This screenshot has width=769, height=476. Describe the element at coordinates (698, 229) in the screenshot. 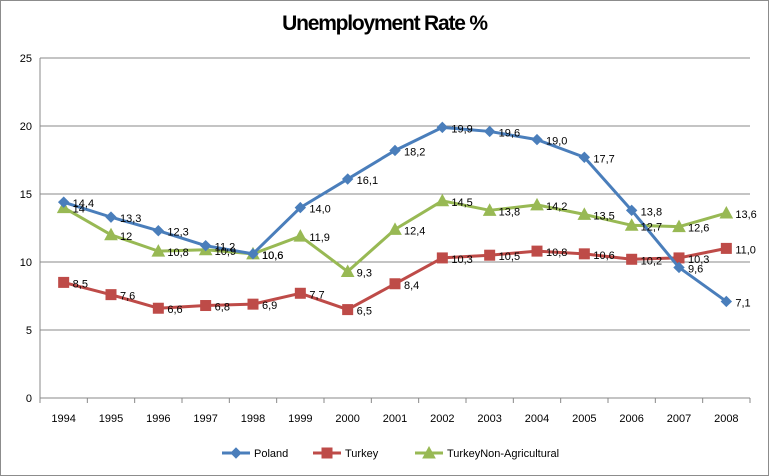

I see `data-label: 12,6` at that location.